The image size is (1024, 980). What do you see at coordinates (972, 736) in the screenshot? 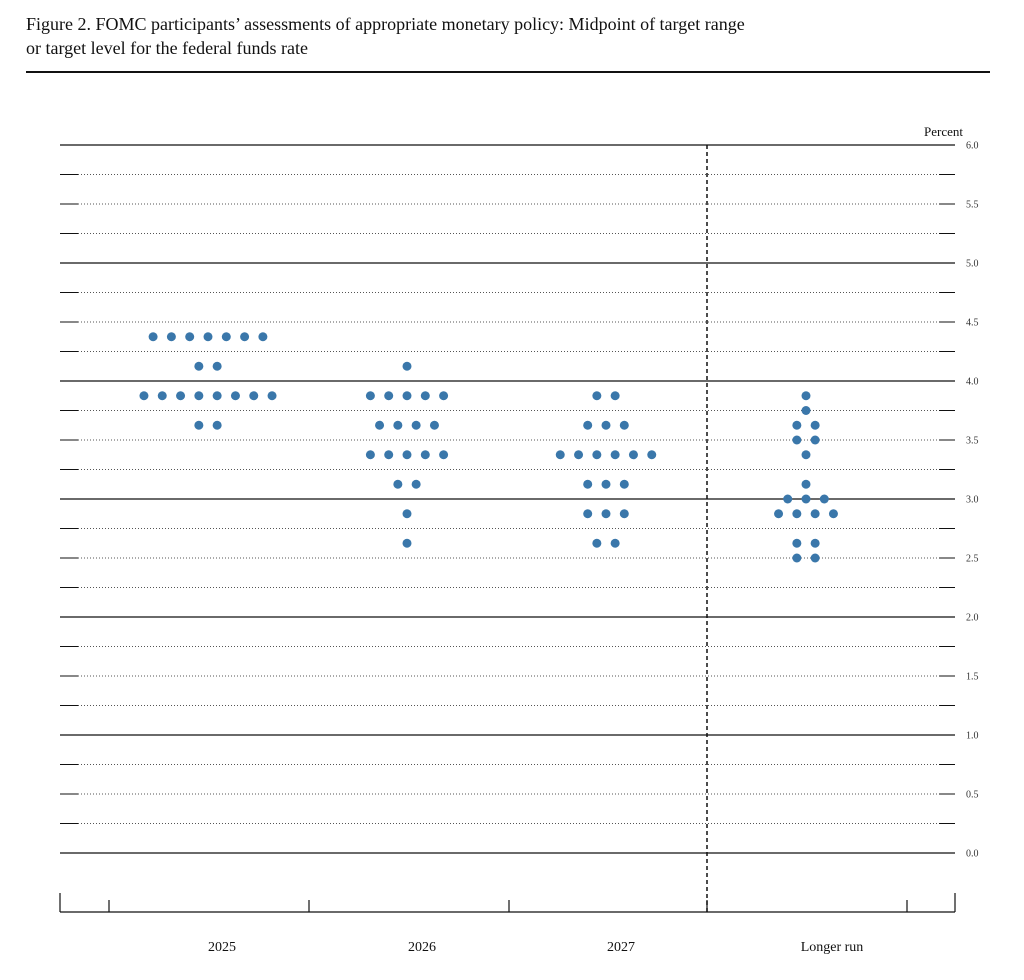
I see `y-tick-label: 1.0` at bounding box center [972, 736].